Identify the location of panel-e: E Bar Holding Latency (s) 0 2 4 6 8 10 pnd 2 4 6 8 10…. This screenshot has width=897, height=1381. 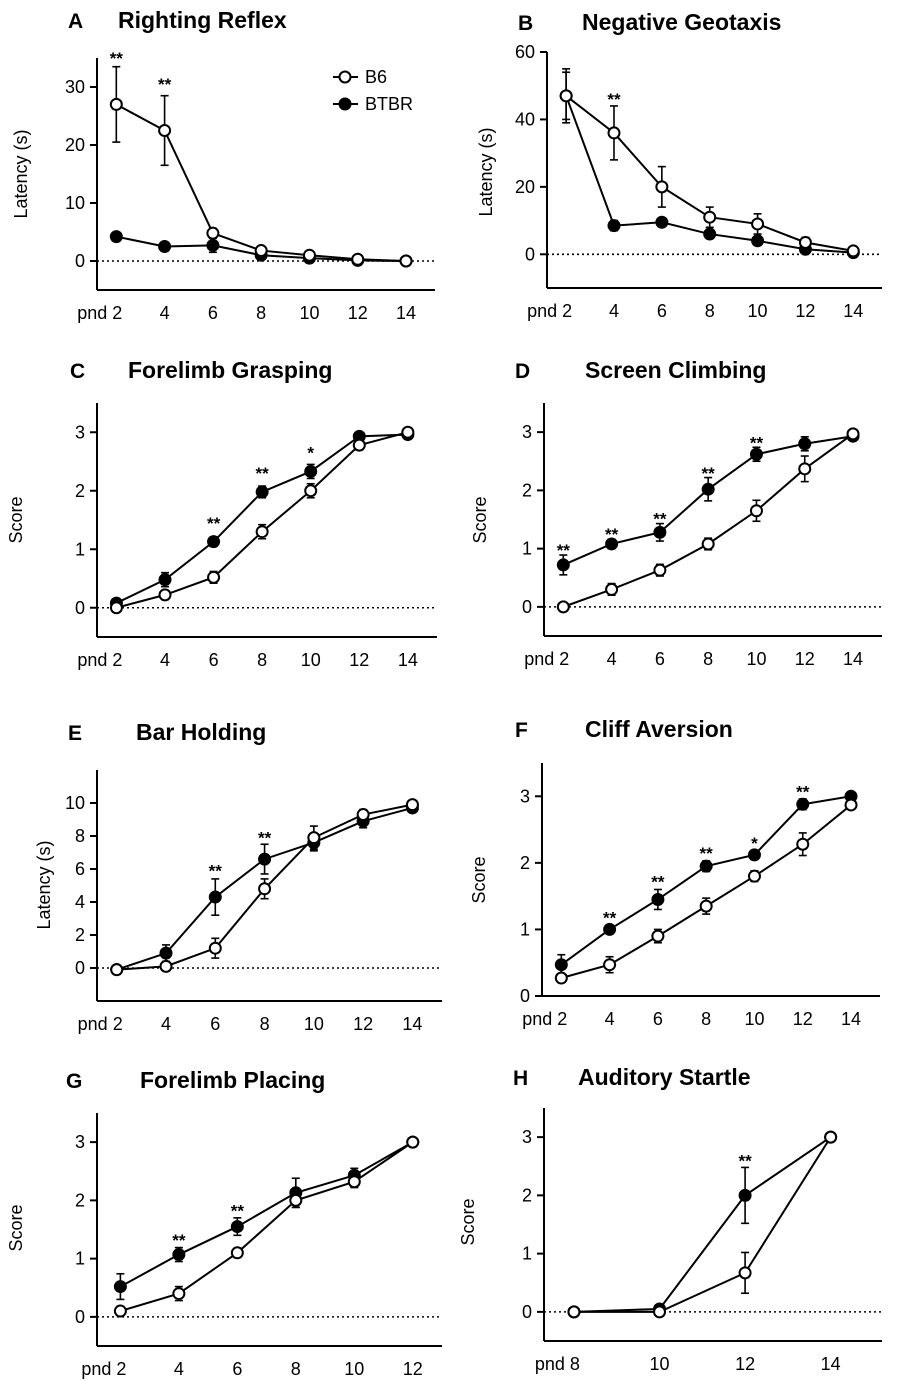
(238, 876).